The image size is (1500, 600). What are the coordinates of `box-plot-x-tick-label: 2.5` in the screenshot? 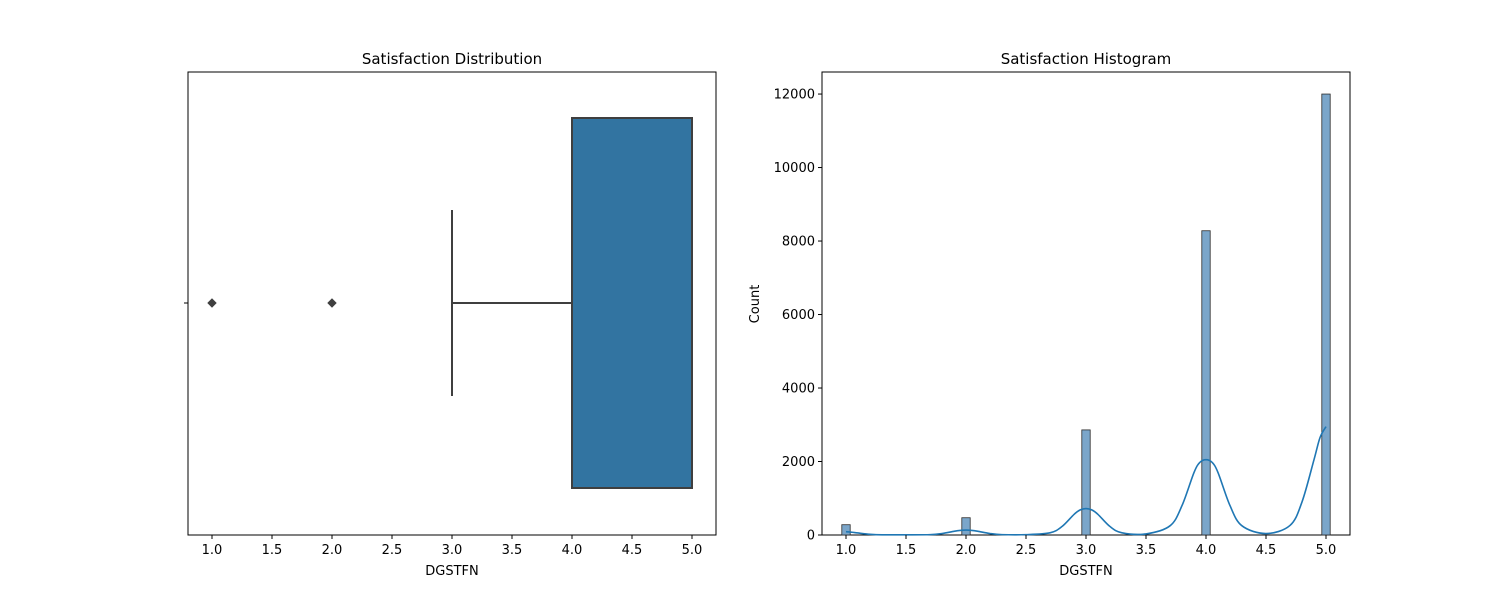 It's located at (392, 550).